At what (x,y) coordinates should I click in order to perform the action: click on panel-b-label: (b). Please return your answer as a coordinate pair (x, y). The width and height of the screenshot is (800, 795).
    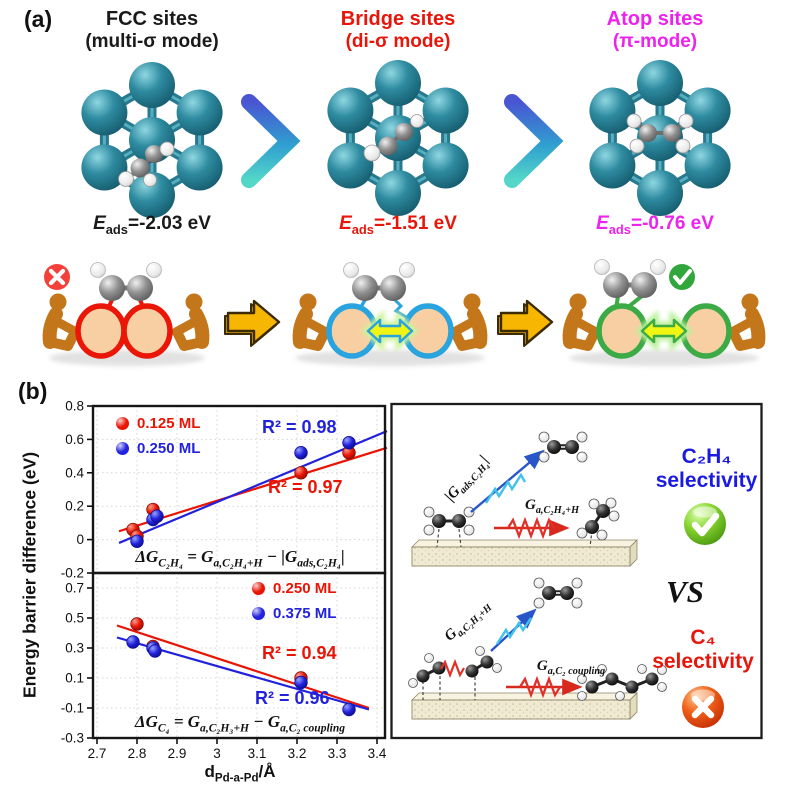
    Looking at the image, I should click on (33, 391).